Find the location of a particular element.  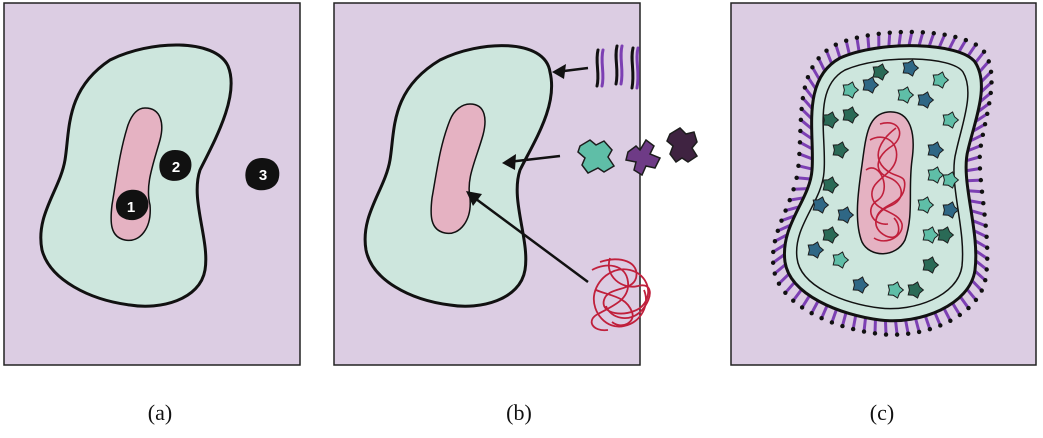

dna-tangle-icon is located at coordinates (620, 294).